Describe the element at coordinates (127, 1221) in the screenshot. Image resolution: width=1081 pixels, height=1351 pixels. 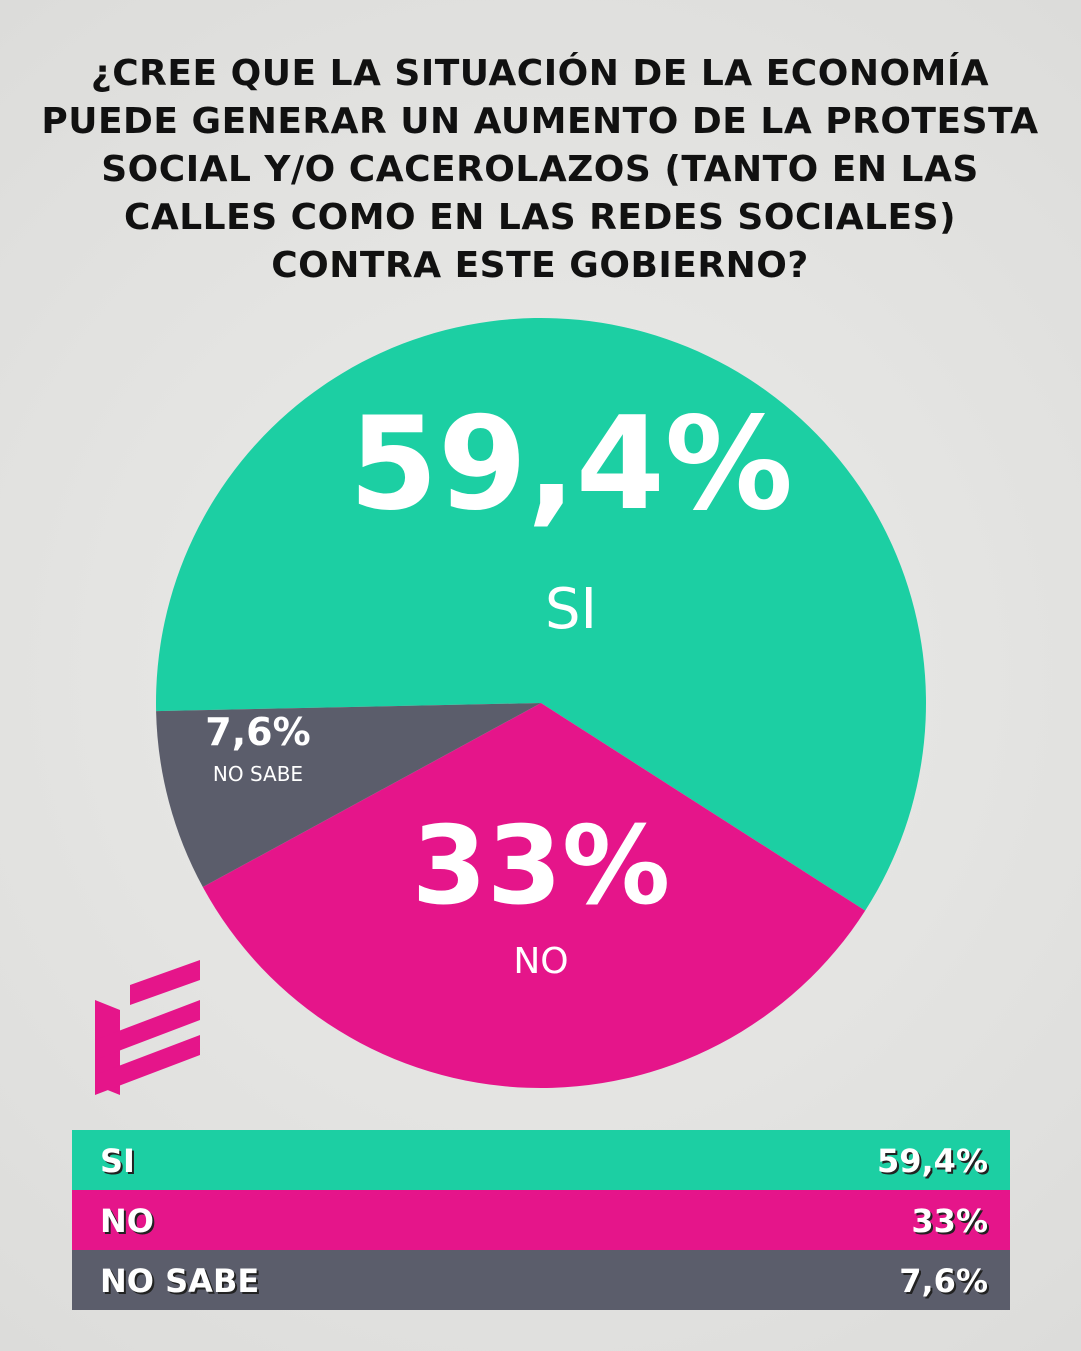
I see `table-category: NO` at that location.